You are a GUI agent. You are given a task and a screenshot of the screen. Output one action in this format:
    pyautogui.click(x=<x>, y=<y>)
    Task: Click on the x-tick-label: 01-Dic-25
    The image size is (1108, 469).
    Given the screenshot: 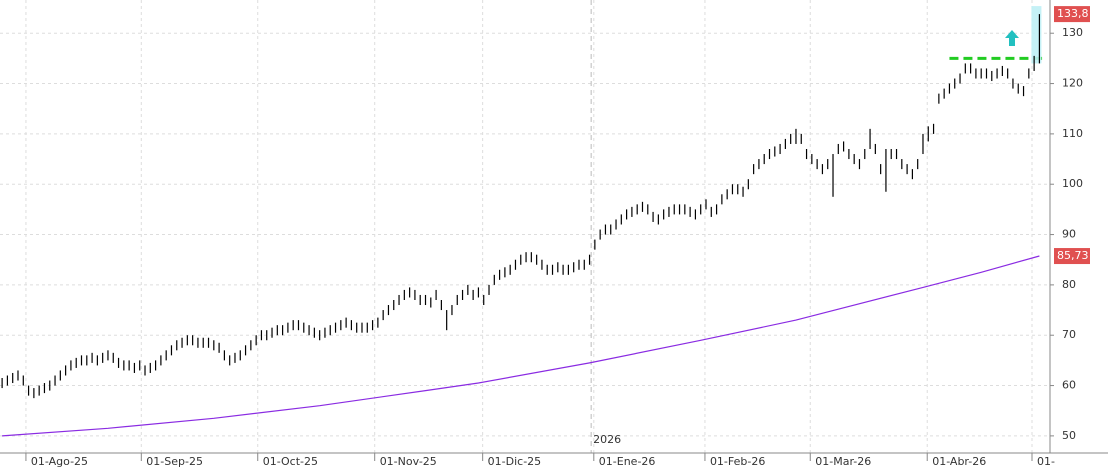 What is the action you would take?
    pyautogui.click(x=515, y=461)
    